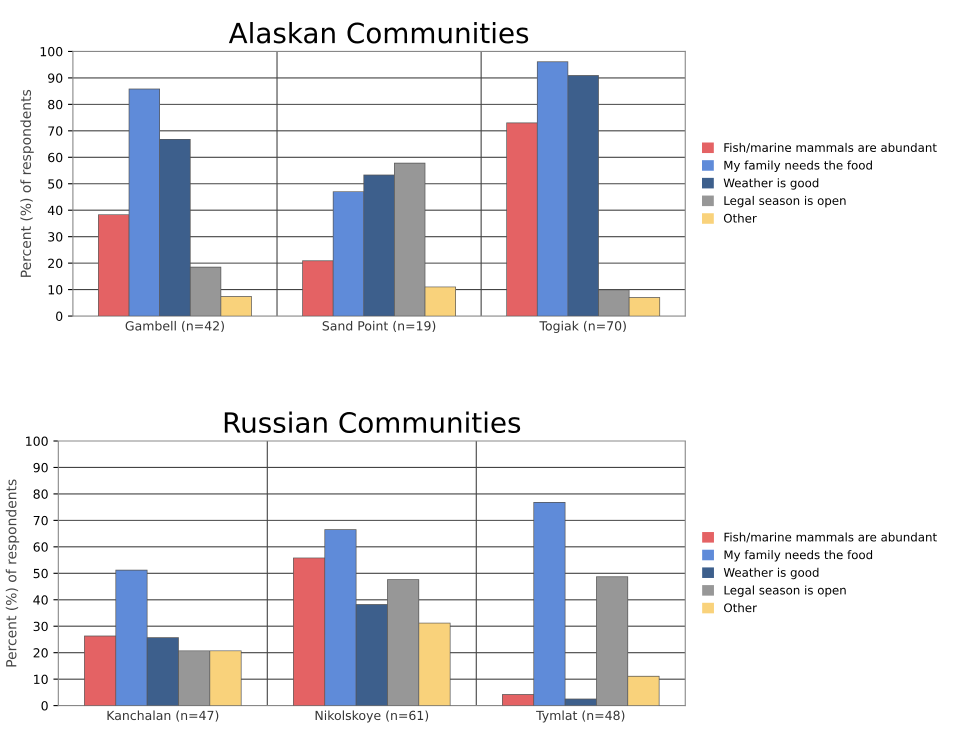  What do you see at coordinates (582, 327) in the screenshot?
I see `x-tick-label: Togiak (n=70)` at bounding box center [582, 327].